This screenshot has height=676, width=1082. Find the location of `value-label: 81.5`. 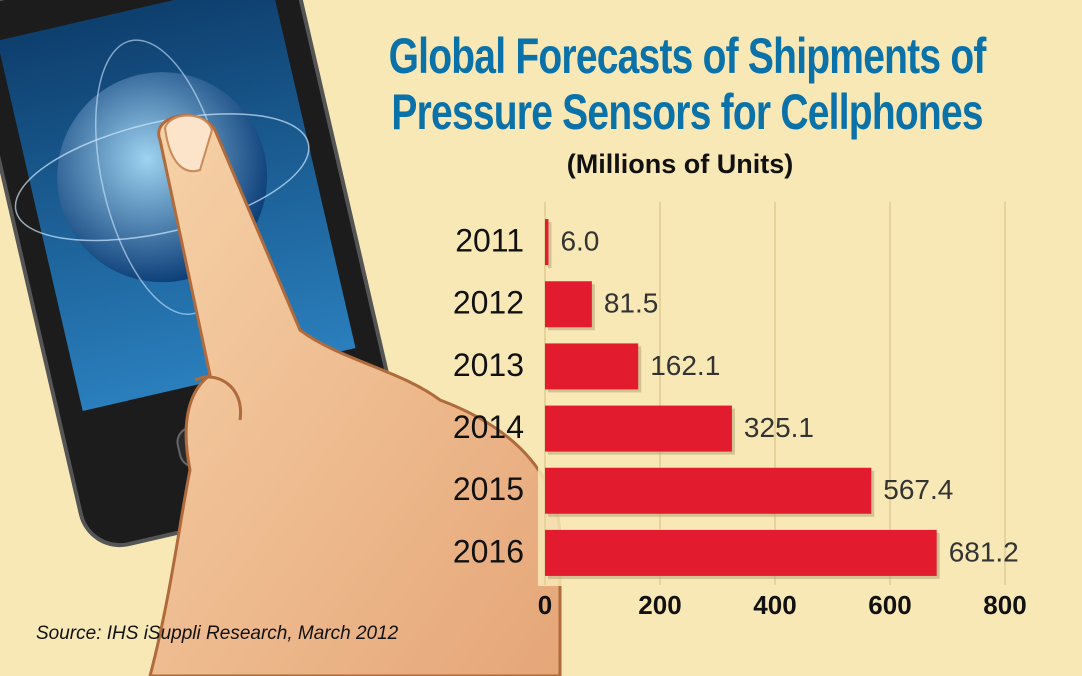

value-label: 81.5 is located at coordinates (631, 303).